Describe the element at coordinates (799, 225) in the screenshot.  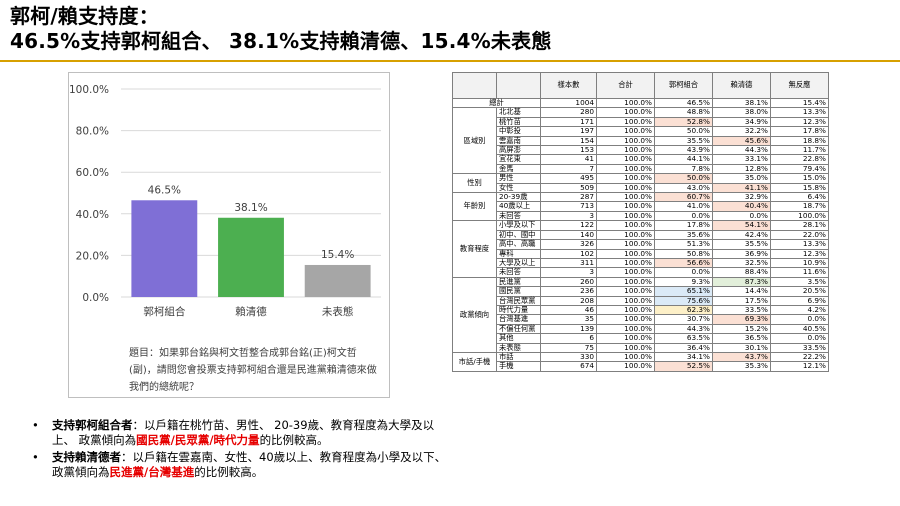
I see `table-cell: 28.1%` at that location.